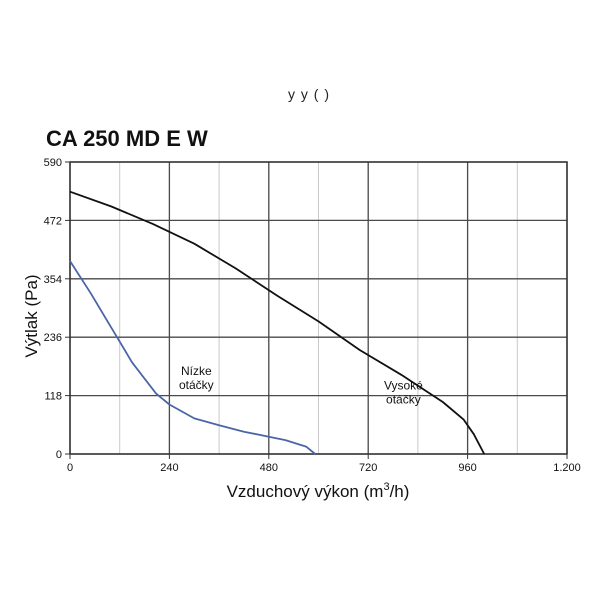 This screenshot has height=600, width=600. What do you see at coordinates (53, 397) in the screenshot?
I see `y-tick-label: 118` at bounding box center [53, 397].